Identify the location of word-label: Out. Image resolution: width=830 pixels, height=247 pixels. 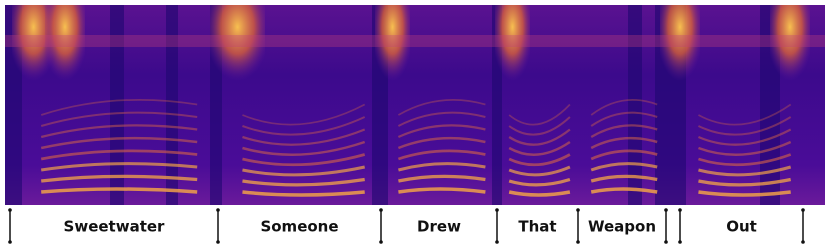
(741, 227).